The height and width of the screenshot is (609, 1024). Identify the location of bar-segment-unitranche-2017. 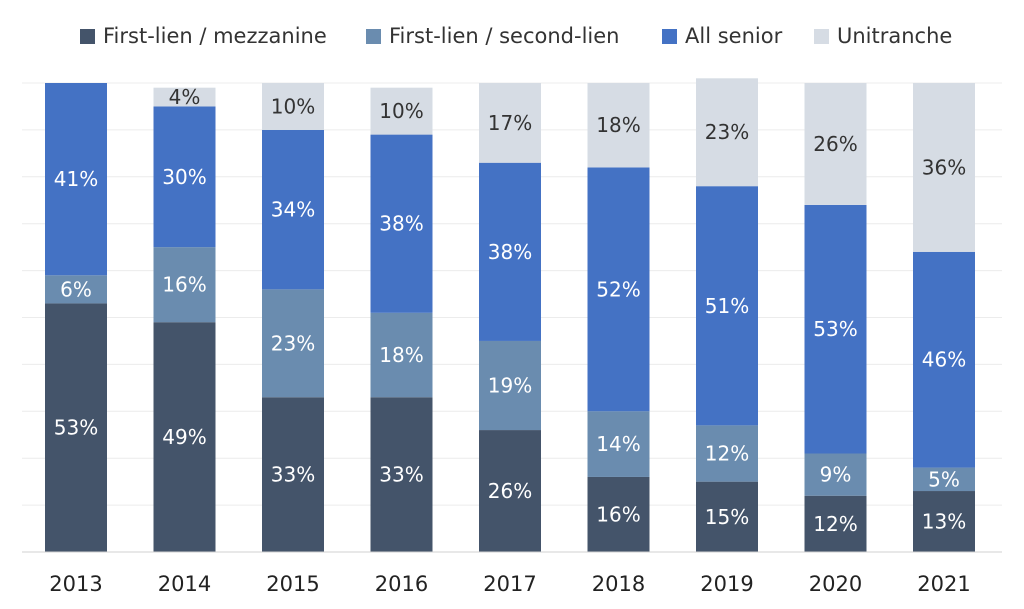
(510, 123).